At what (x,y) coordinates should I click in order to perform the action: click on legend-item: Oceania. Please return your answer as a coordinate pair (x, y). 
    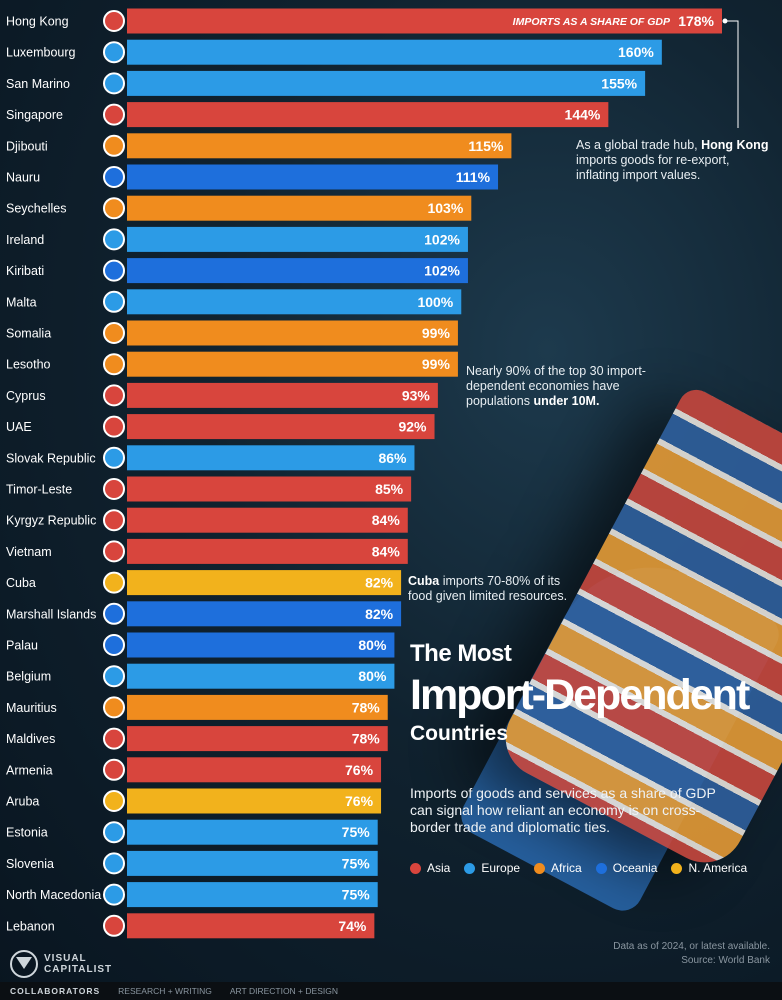
    Looking at the image, I should click on (626, 868).